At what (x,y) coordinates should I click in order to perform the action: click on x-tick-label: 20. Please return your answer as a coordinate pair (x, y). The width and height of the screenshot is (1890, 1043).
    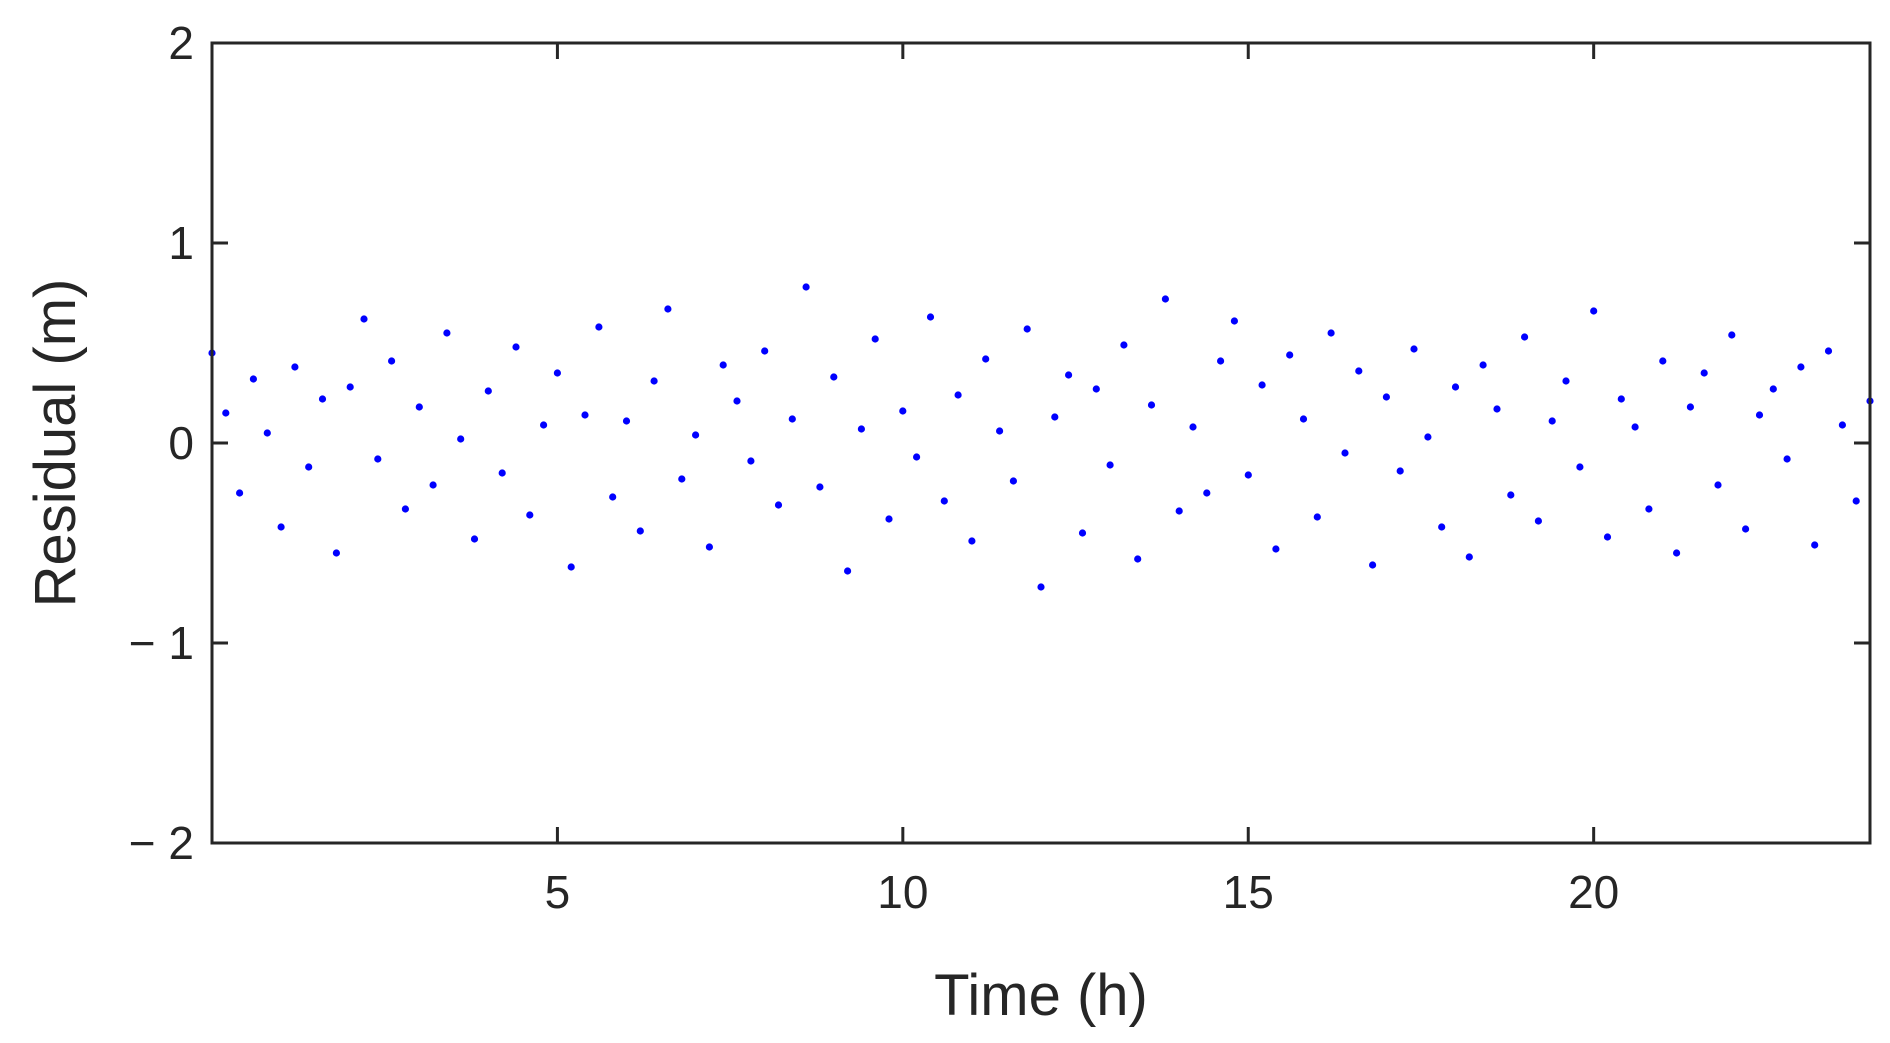
    Looking at the image, I should click on (1593, 892).